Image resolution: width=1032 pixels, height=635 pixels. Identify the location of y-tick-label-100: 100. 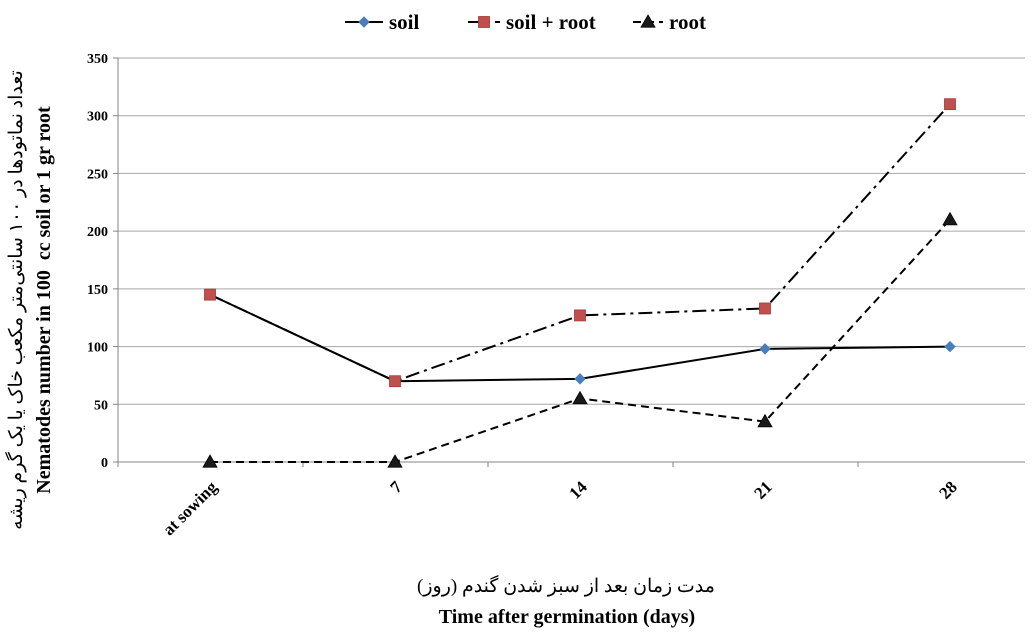
(97, 348).